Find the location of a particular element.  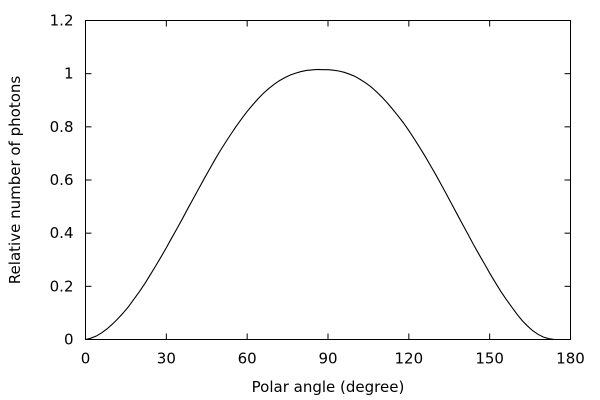

y-tick-label: 1.2 is located at coordinates (62, 21).